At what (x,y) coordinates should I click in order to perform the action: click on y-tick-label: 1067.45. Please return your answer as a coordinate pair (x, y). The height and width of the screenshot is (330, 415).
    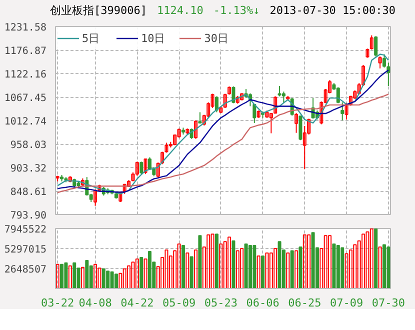
    Looking at the image, I should click on (25, 98).